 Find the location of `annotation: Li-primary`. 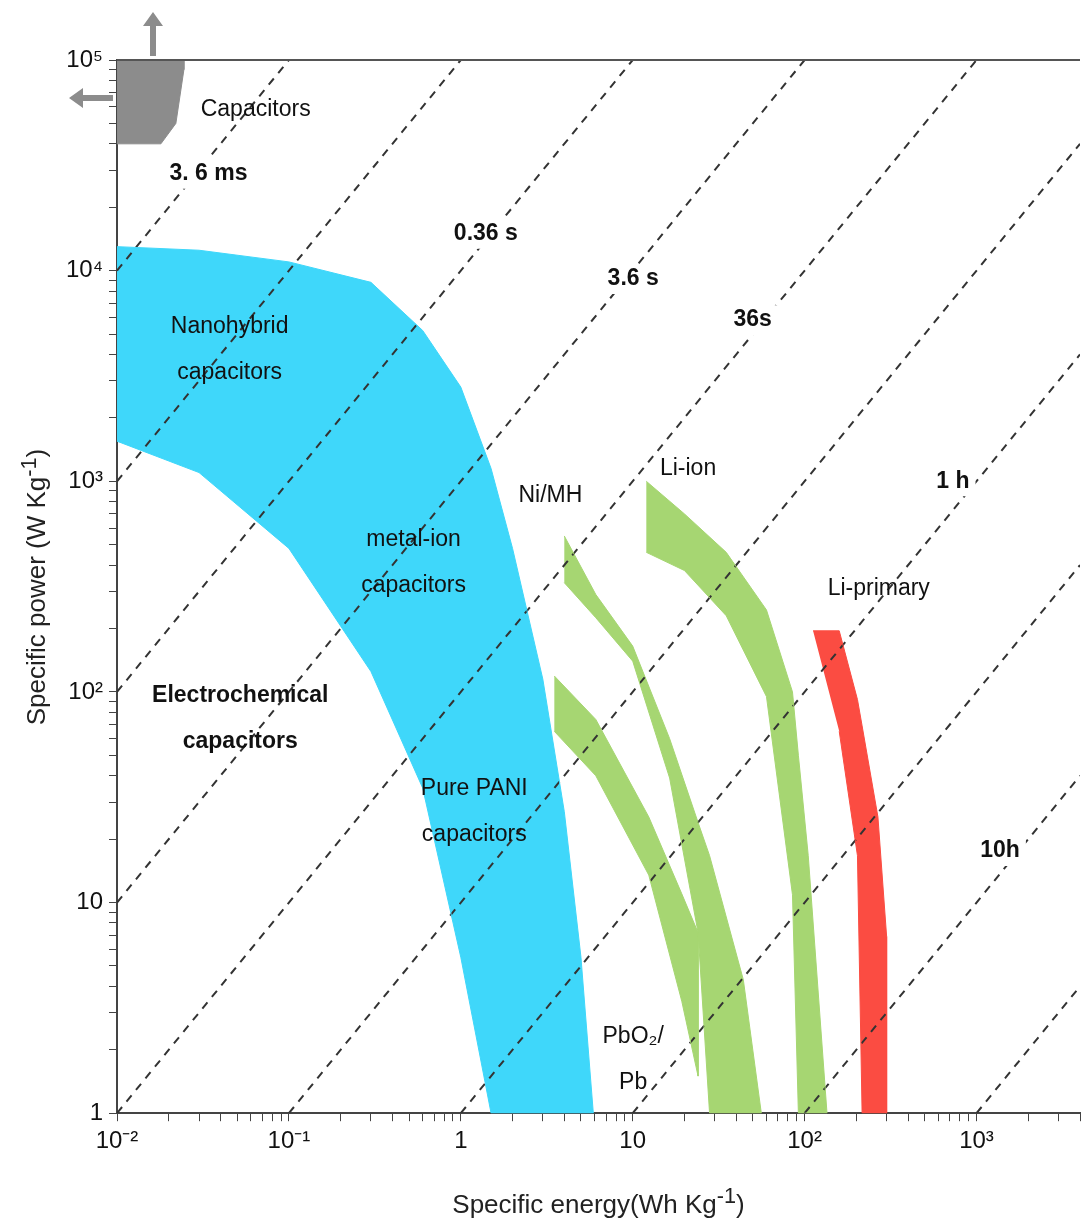

annotation: Li-primary is located at coordinates (879, 587).